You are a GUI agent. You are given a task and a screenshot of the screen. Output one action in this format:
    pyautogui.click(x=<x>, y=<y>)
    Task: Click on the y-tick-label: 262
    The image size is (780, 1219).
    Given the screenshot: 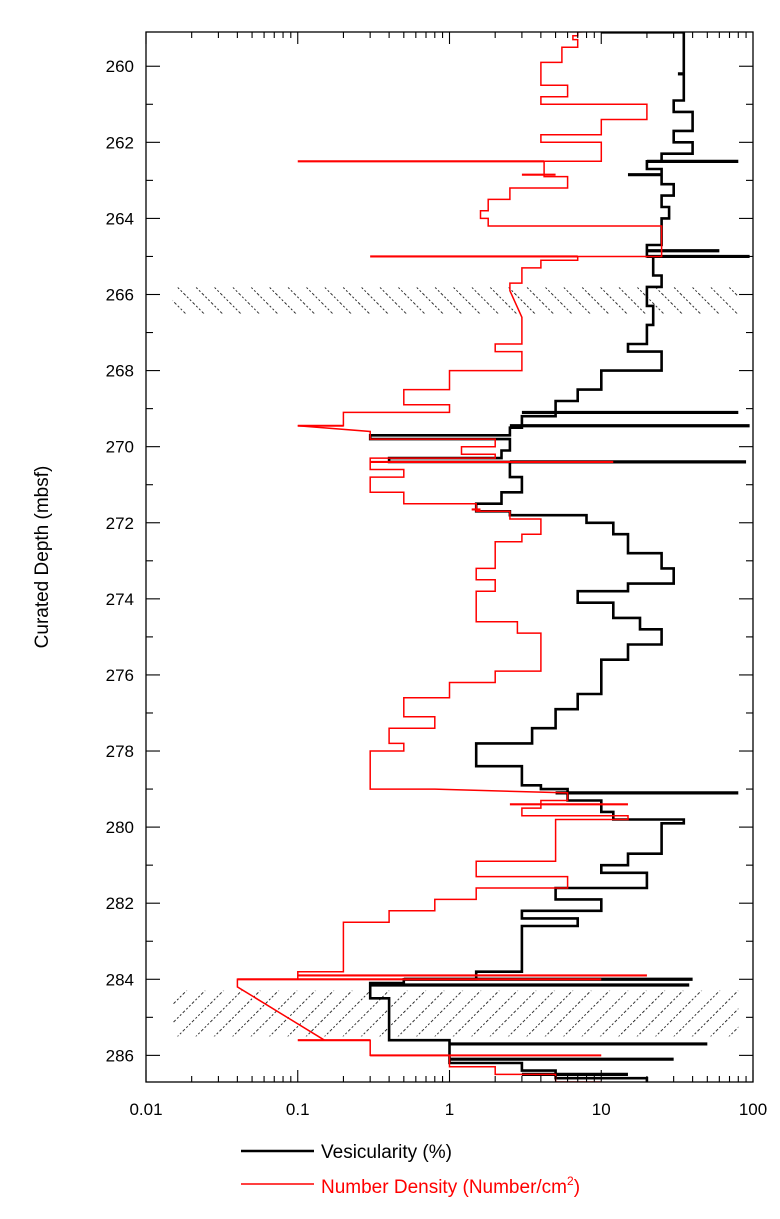 What is the action you would take?
    pyautogui.click(x=120, y=142)
    